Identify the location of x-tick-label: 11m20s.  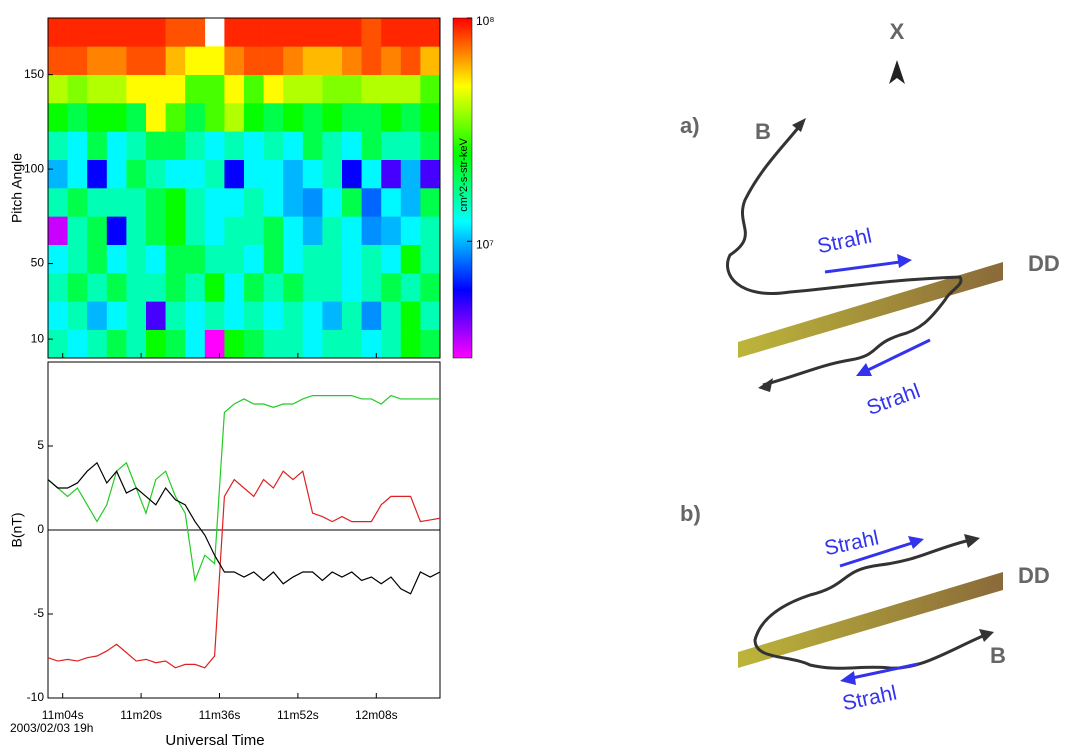
(141, 715).